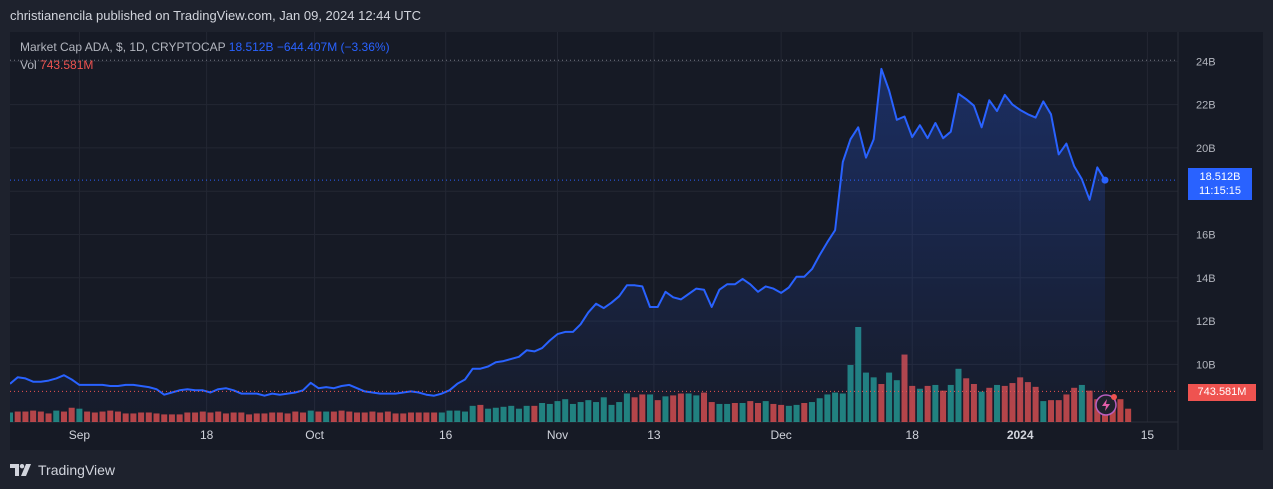  Describe the element at coordinates (123, 47) in the screenshot. I see `symbol-name: Market Cap ADA, $, 1D, CRYPTOCAP` at that location.